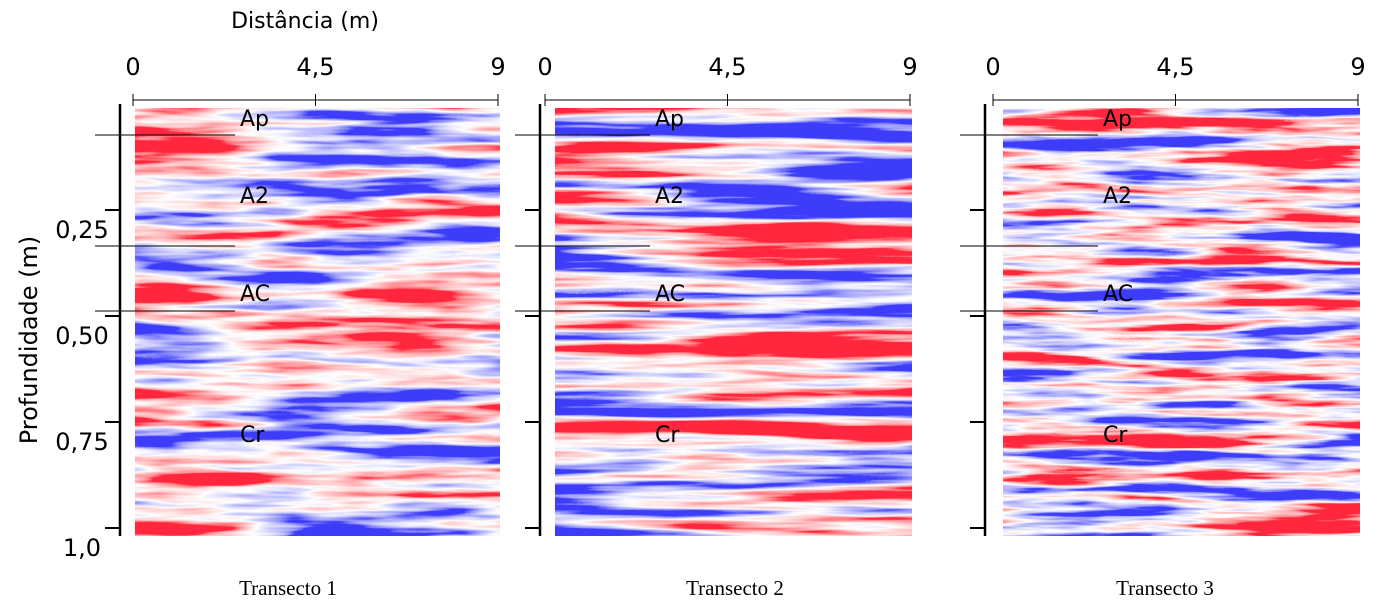  Describe the element at coordinates (81, 336) in the screenshot. I see `y-tick-label: 0,50` at that location.